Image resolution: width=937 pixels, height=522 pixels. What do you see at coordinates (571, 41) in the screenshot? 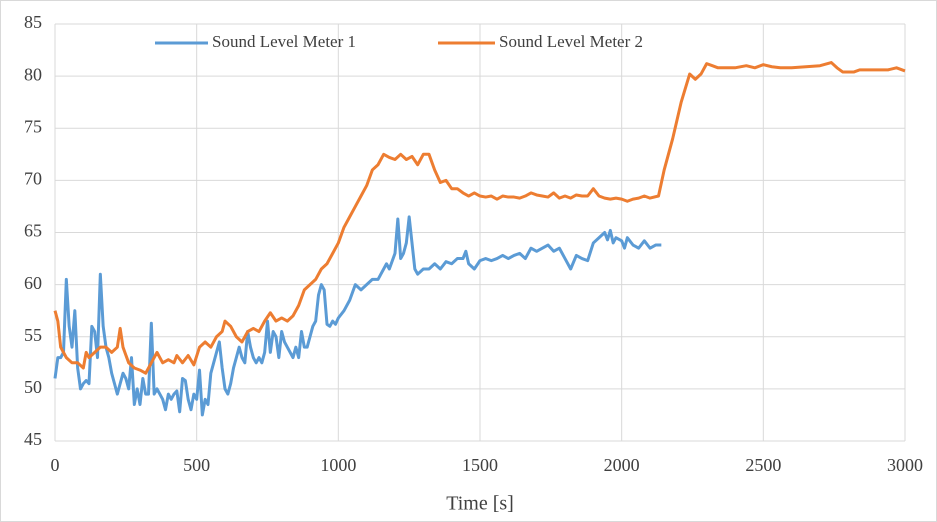
I see `legend-label: Sound Level Meter 2` at bounding box center [571, 41].